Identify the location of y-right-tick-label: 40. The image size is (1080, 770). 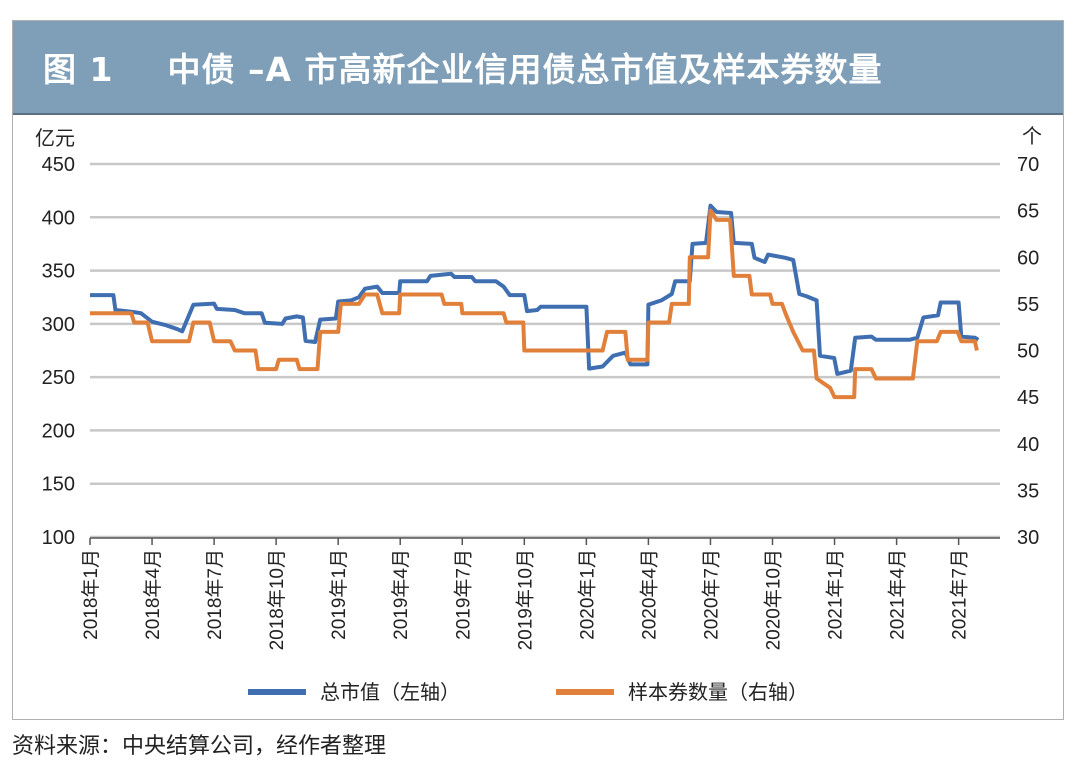
(1028, 445).